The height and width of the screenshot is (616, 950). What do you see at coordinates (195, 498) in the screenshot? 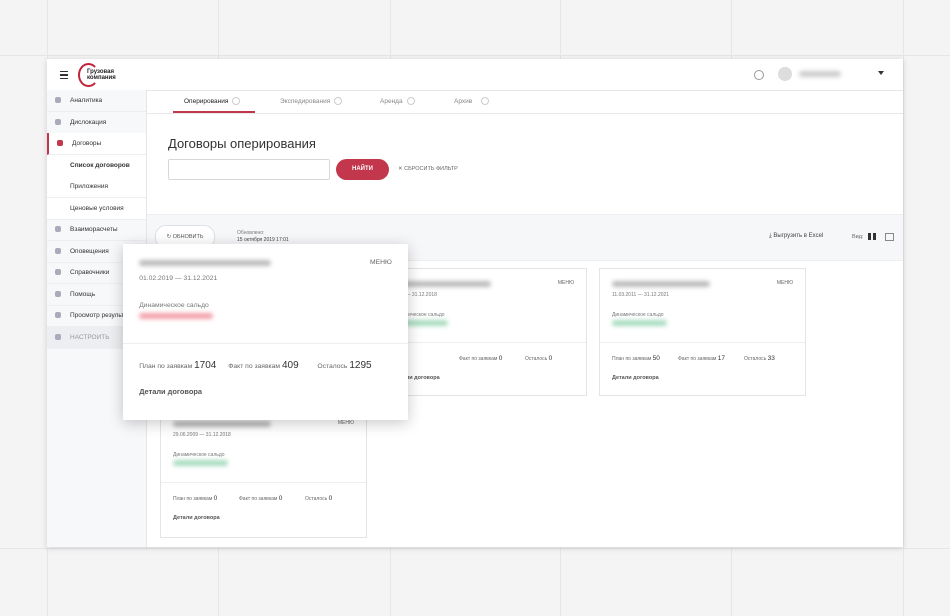
I see `plan-stat: План по заявкам 0` at bounding box center [195, 498].